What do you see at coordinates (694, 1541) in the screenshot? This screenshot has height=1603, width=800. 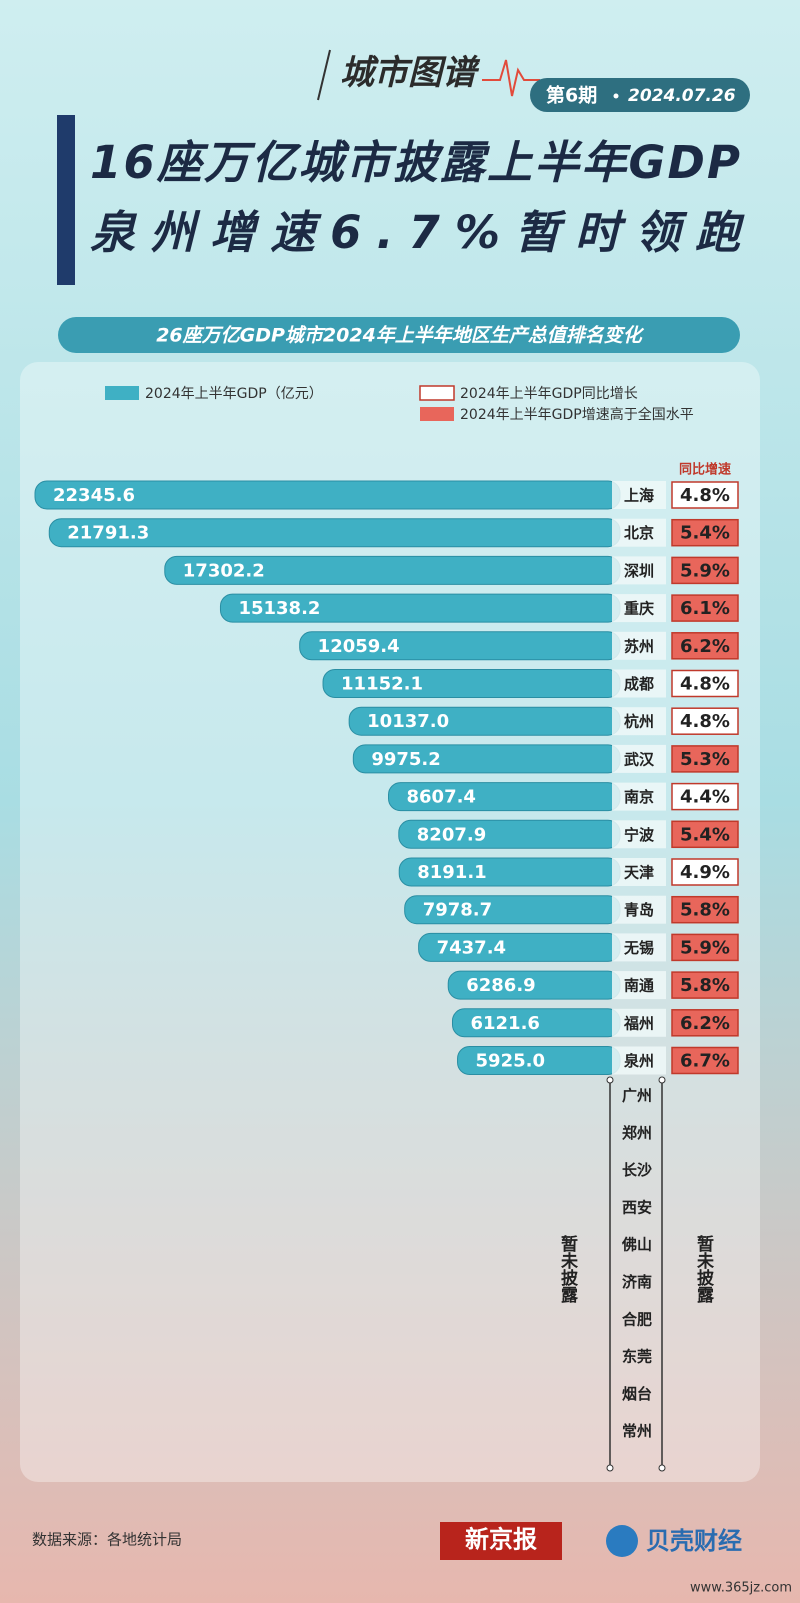 I see `logo: 贝壳财经` at bounding box center [694, 1541].